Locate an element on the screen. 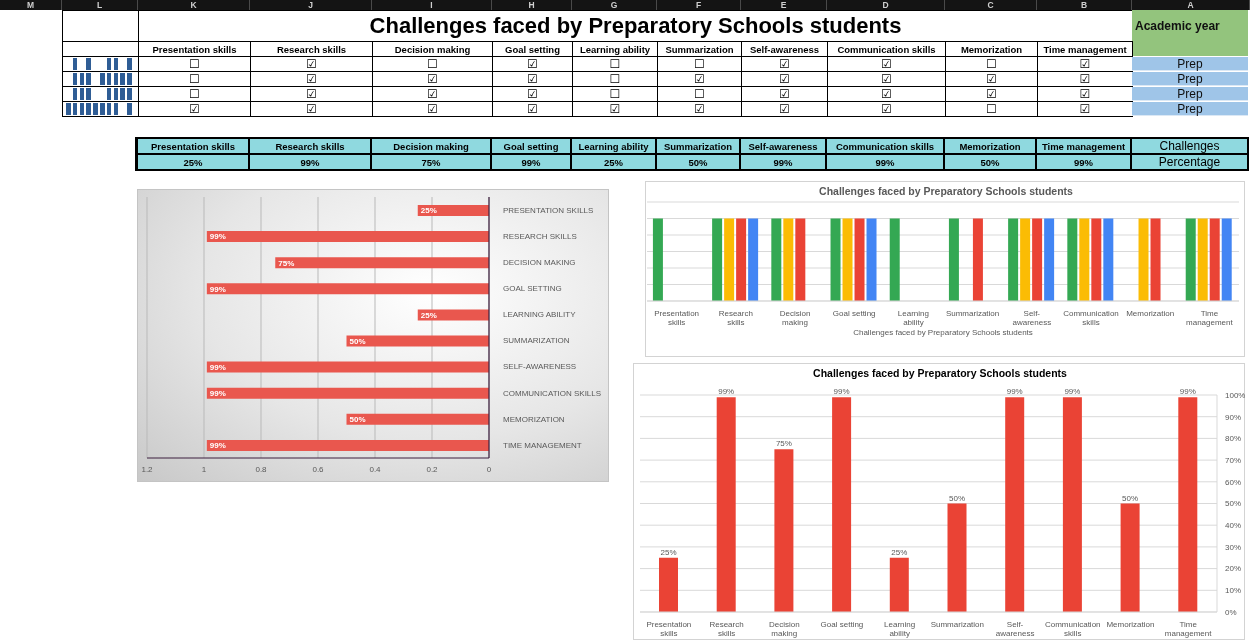 Image resolution: width=1250 pixels, height=642 pixels. text: Academic year is located at coordinates (1177, 26).